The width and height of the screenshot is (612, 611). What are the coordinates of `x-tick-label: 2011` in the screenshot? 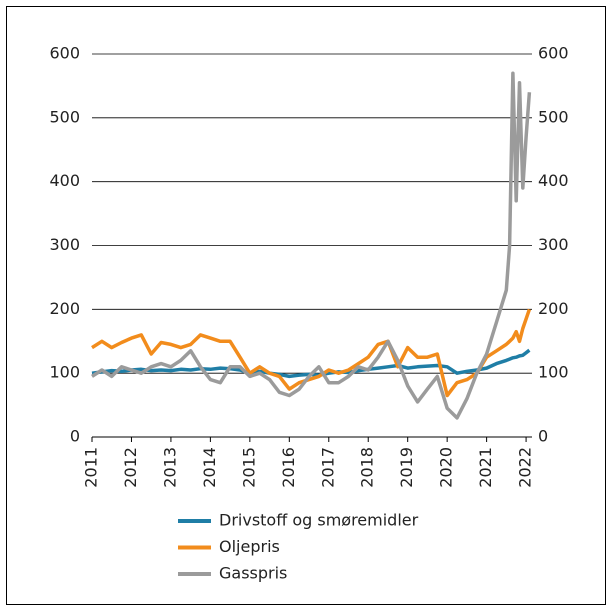 It's located at (91, 467).